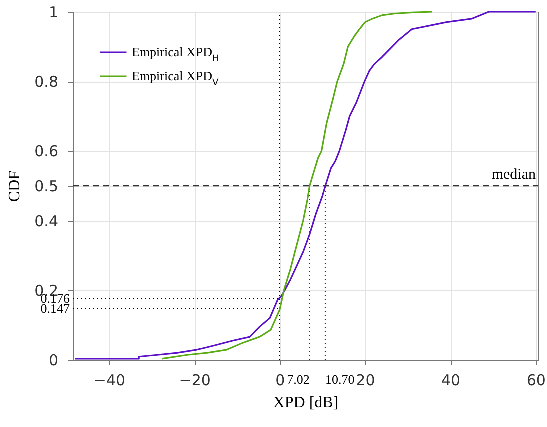 Image resolution: width=547 pixels, height=427 pixels. I want to click on y-tick-label: 0.6, so click(46, 151).